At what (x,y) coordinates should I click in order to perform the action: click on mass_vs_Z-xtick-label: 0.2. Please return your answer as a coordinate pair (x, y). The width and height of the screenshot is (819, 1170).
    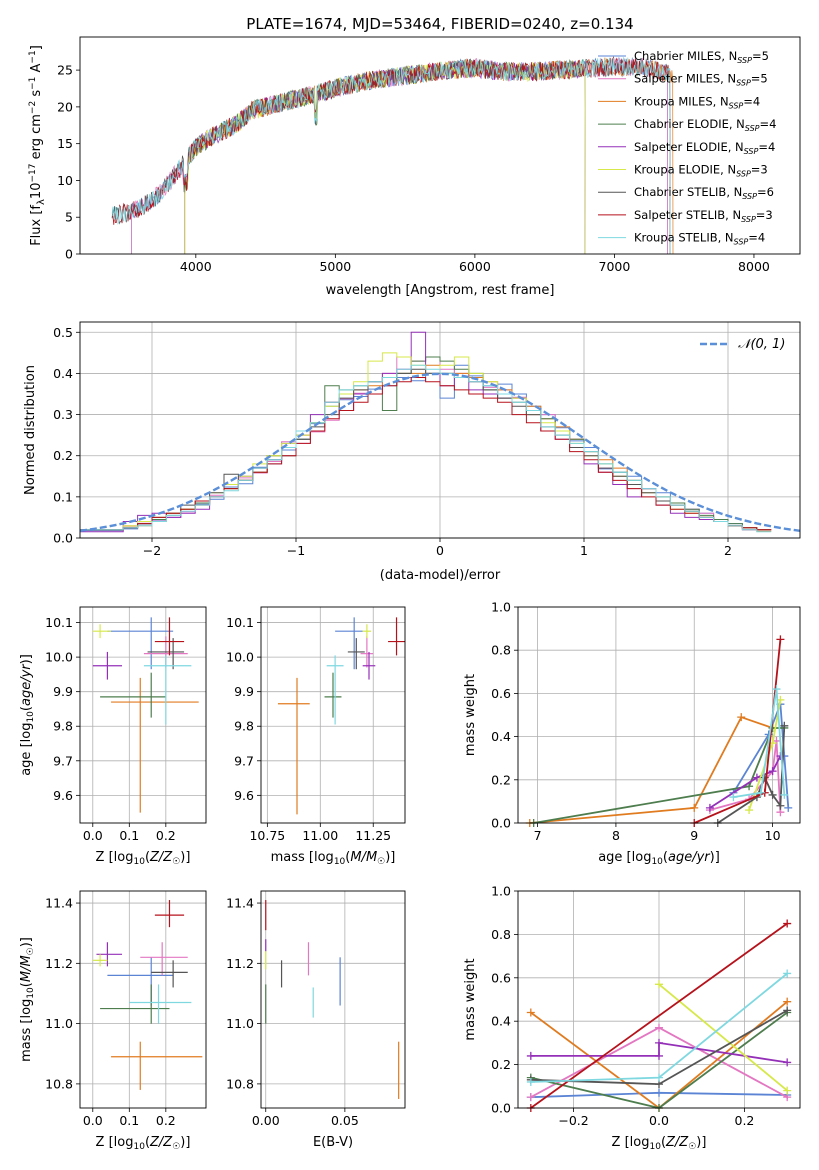
    Looking at the image, I should click on (166, 1120).